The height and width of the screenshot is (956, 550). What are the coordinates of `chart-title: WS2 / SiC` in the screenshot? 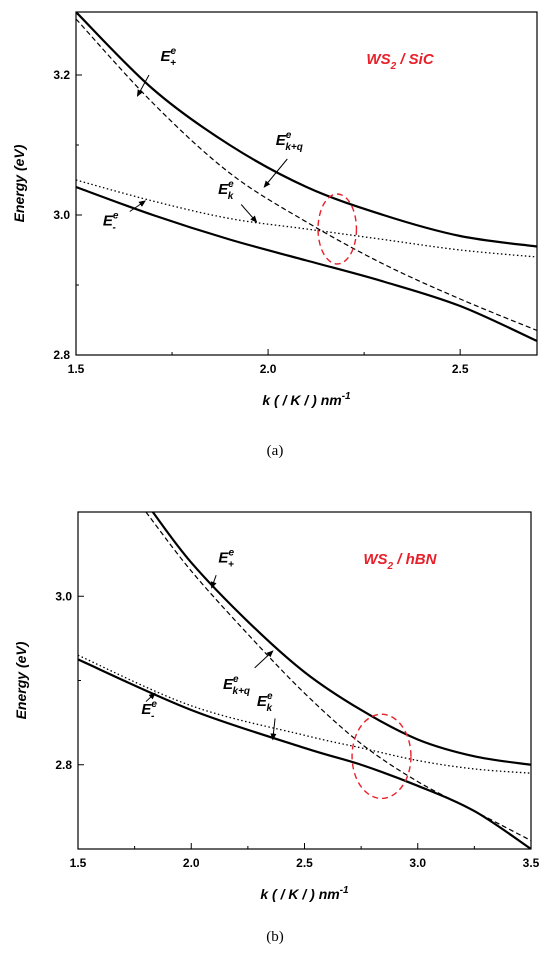 It's located at (400, 61).